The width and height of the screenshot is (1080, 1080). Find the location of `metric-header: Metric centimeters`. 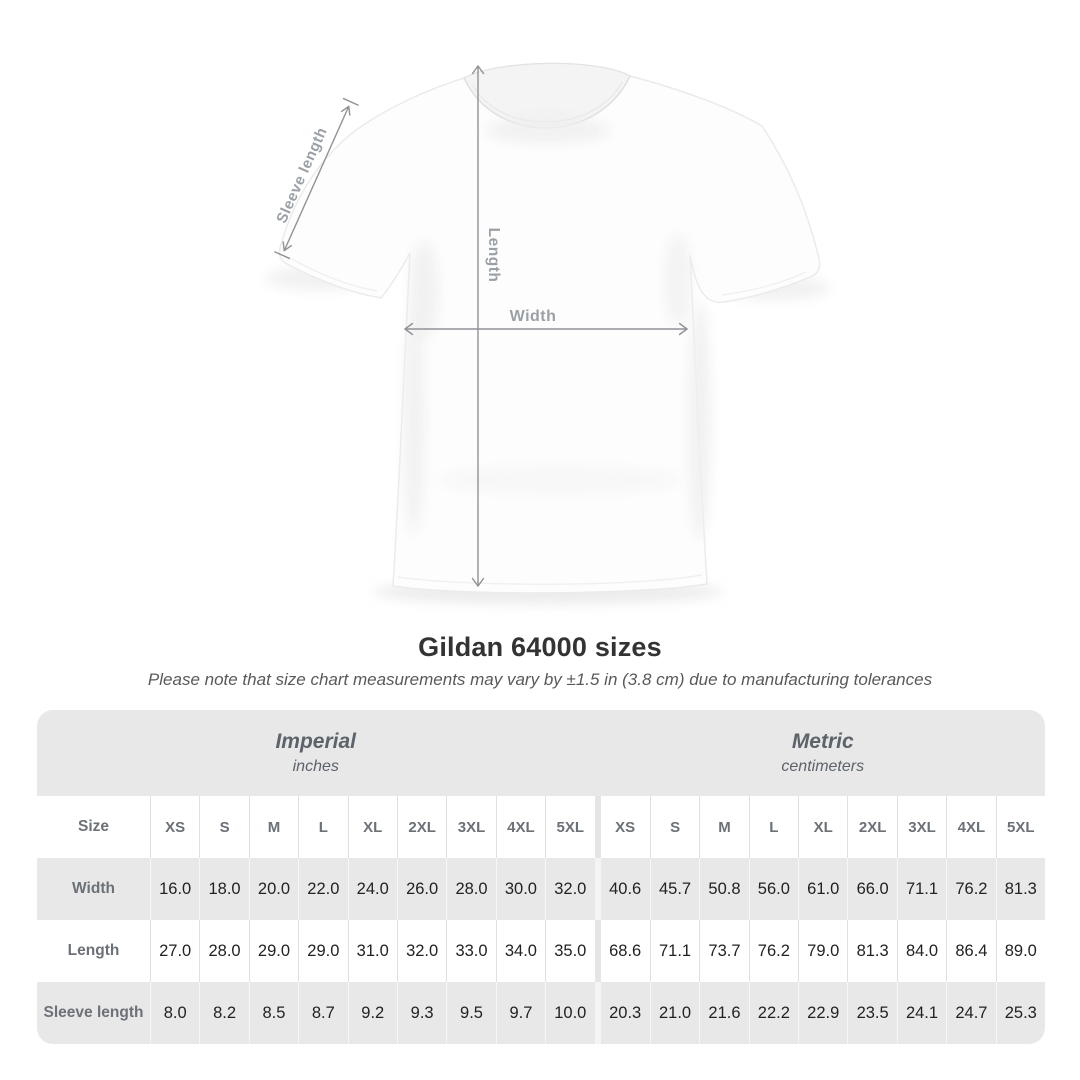

metric-header: Metric centimeters is located at coordinates (823, 753).